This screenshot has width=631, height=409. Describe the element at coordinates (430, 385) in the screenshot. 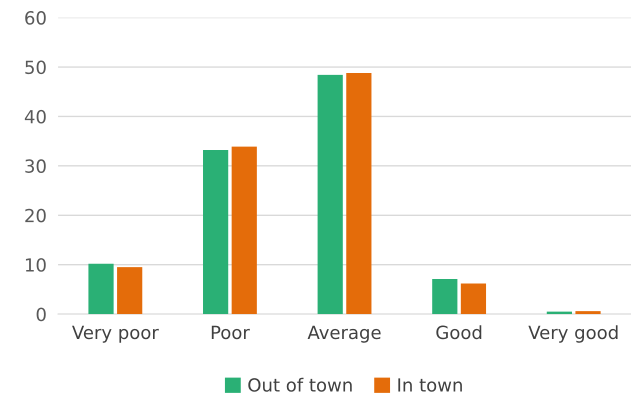

I see `legend-label: In town` at that location.